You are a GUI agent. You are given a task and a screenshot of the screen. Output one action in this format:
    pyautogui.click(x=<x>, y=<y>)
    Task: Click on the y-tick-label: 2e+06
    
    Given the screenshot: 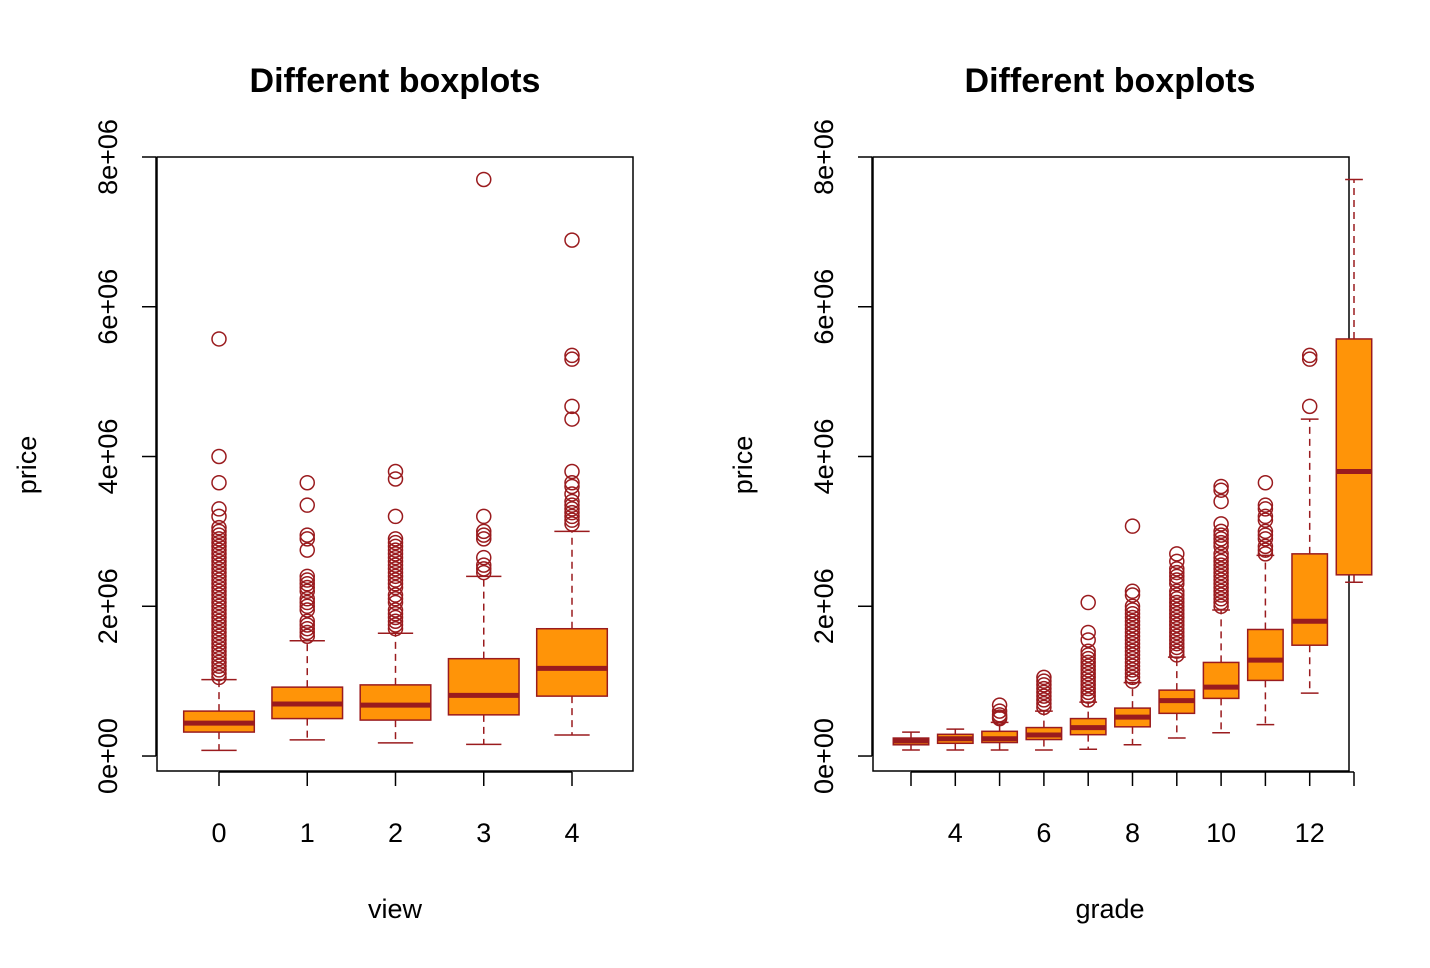 What is the action you would take?
    pyautogui.click(x=824, y=606)
    